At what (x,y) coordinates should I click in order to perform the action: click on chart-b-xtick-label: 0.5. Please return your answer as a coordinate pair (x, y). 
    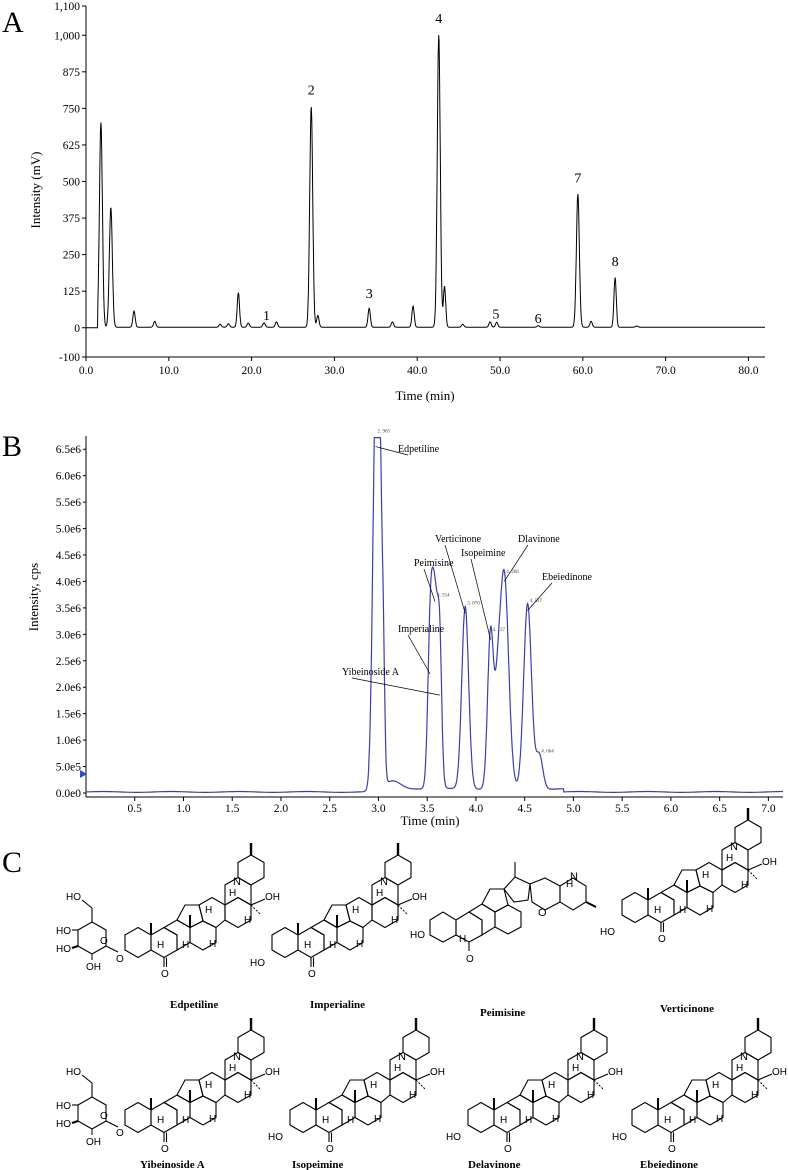
    Looking at the image, I should click on (135, 809).